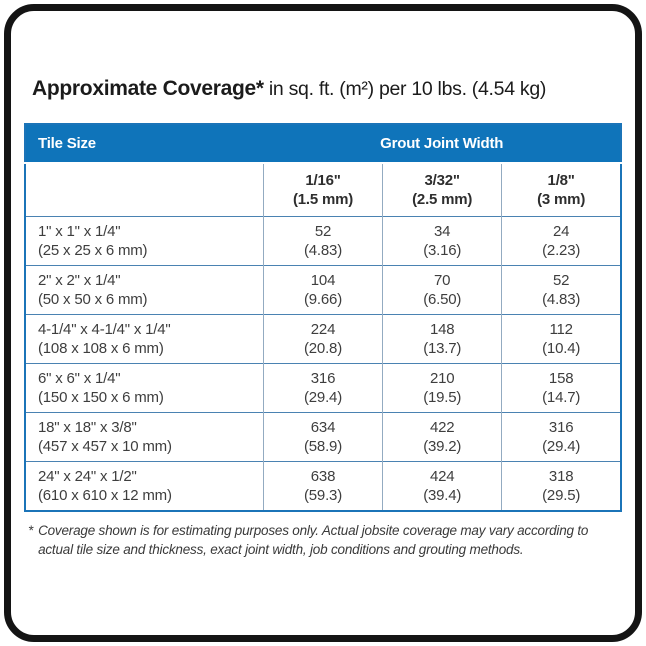 The width and height of the screenshot is (646, 646). I want to click on joint-width-inches: 1/8", so click(561, 180).